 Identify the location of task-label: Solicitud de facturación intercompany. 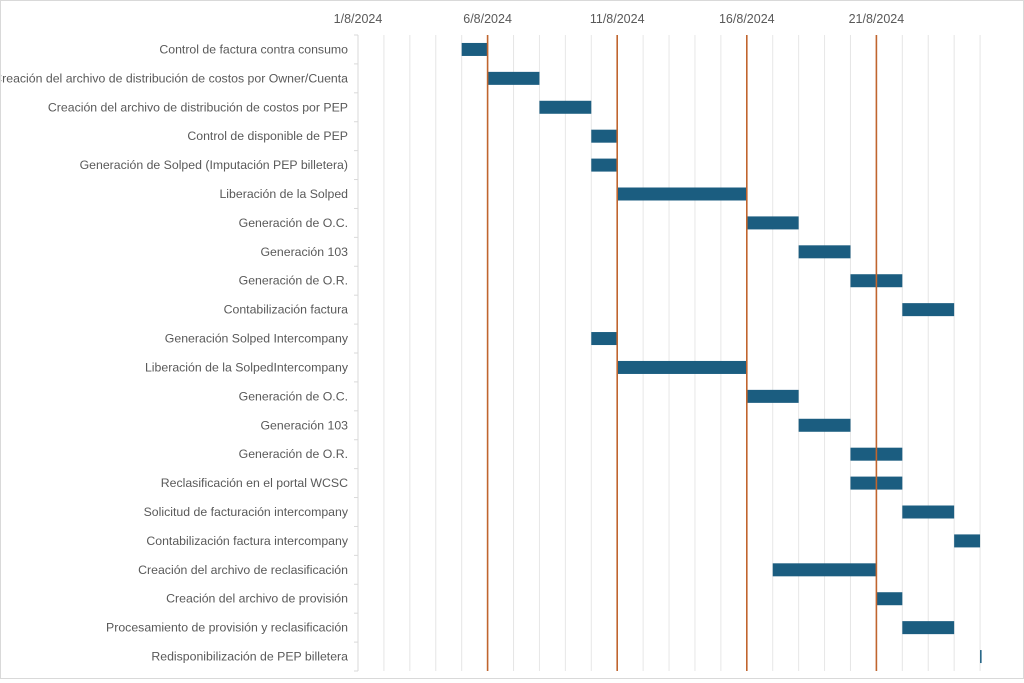
(246, 512).